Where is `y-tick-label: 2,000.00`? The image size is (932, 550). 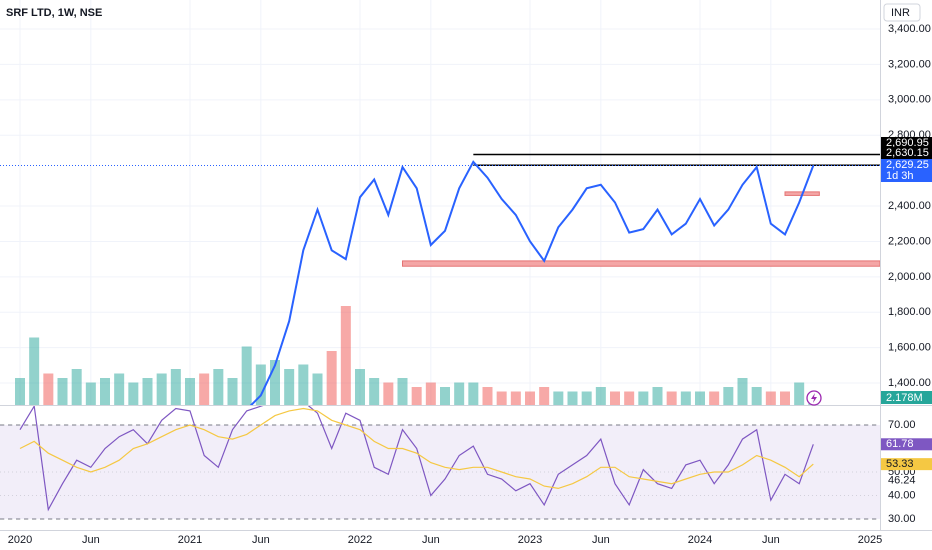
y-tick-label: 2,000.00 is located at coordinates (909, 277).